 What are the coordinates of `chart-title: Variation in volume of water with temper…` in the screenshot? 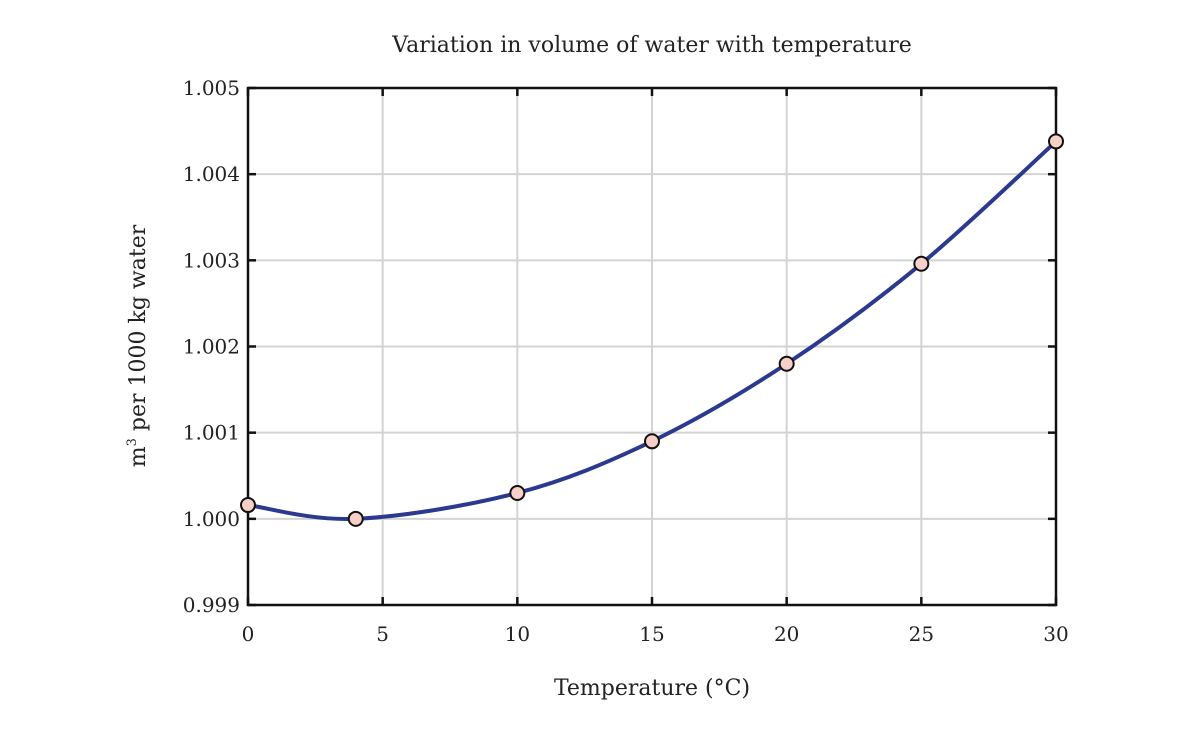 It's located at (651, 45).